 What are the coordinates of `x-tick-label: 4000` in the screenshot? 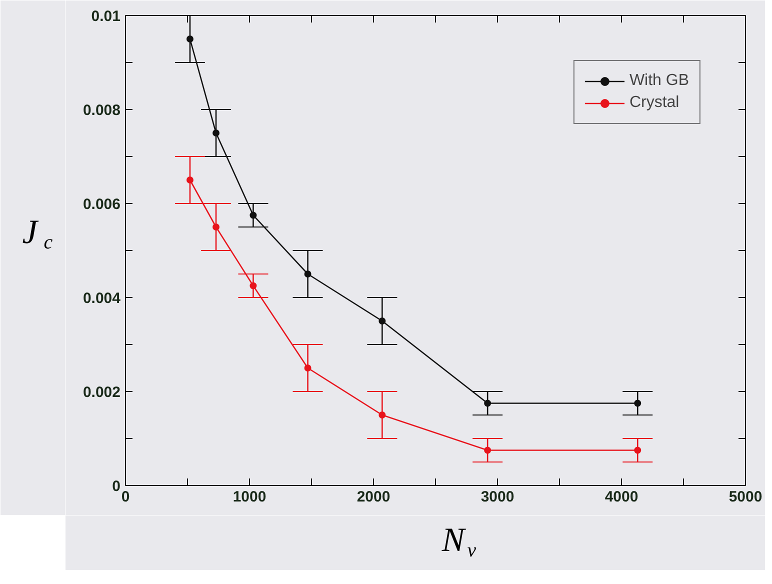 It's located at (621, 497).